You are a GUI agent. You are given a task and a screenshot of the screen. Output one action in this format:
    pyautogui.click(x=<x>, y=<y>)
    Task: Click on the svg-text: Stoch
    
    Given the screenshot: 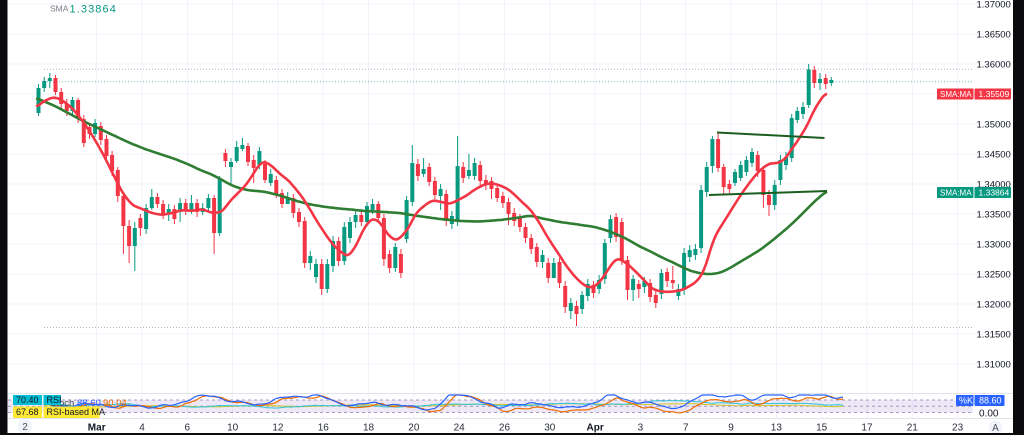 What is the action you would take?
    pyautogui.click(x=62, y=403)
    